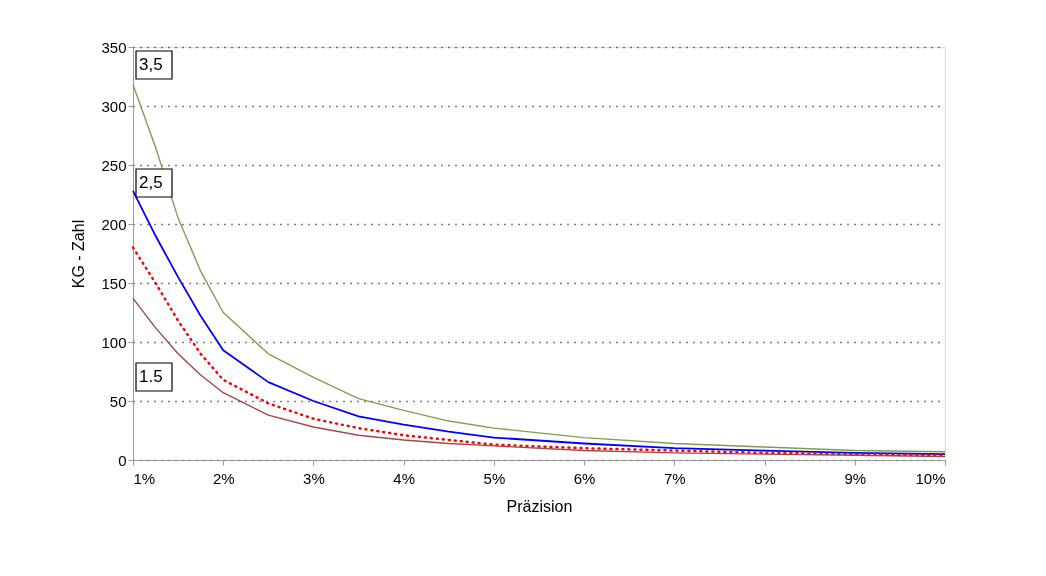 This screenshot has height=576, width=1046. I want to click on y-tick-label: 300, so click(114, 106).